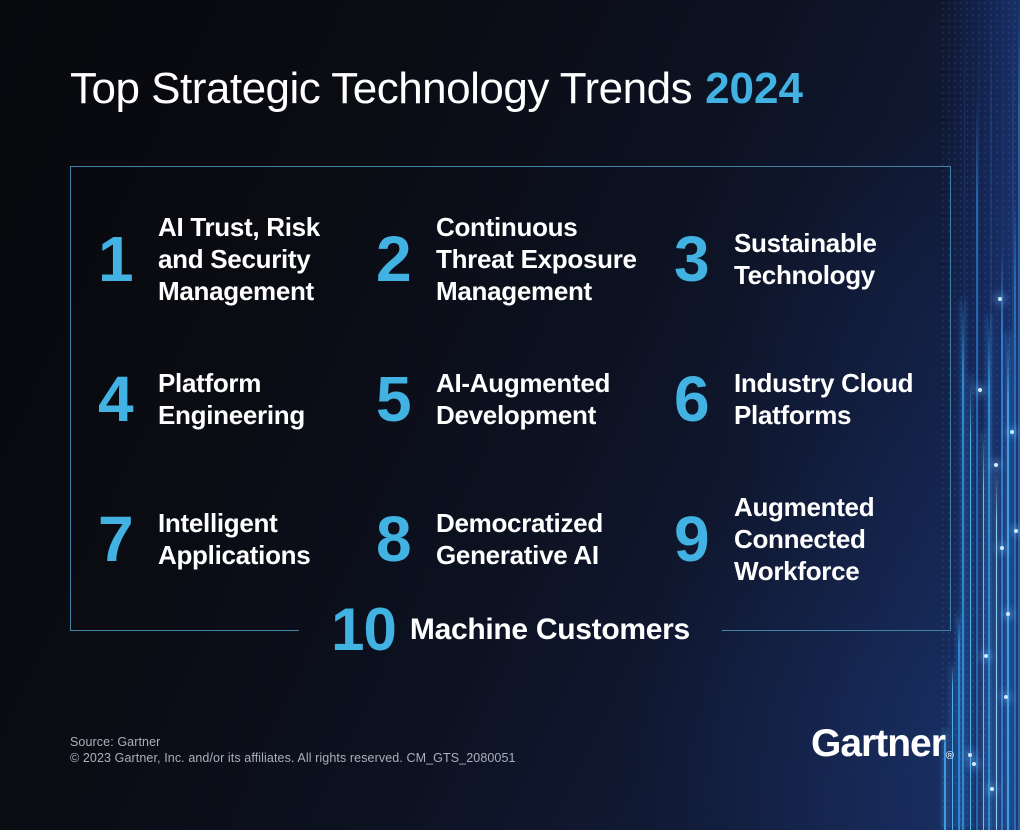 This screenshot has height=830, width=1020. Describe the element at coordinates (231, 399) in the screenshot. I see `trend-label: Platform Engineering` at that location.